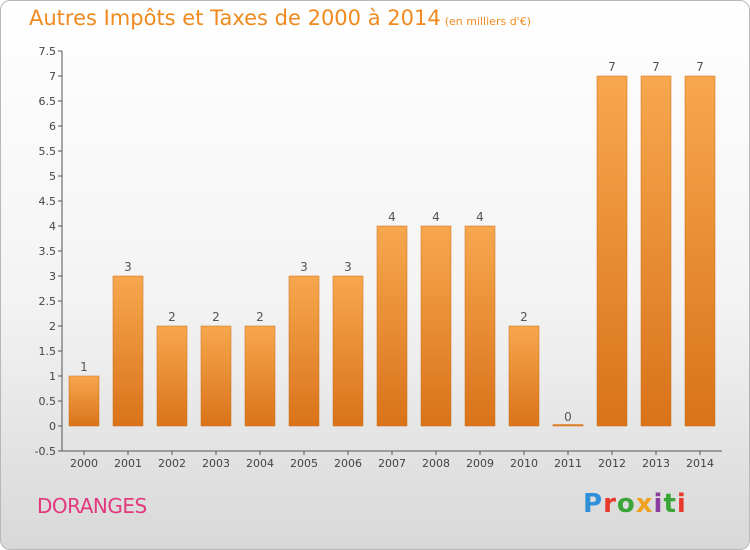 Image resolution: width=750 pixels, height=550 pixels. Describe the element at coordinates (348, 463) in the screenshot. I see `x-tick-label: 2006` at that location.